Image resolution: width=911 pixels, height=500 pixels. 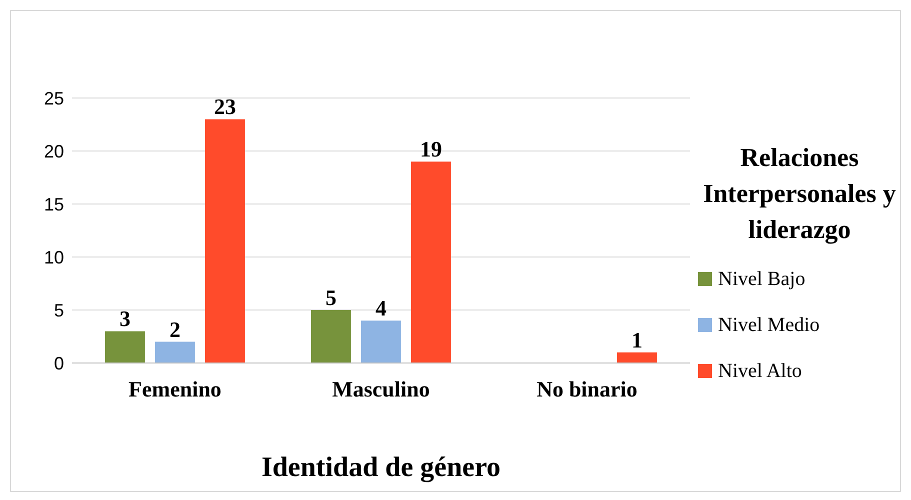 What do you see at coordinates (175, 389) in the screenshot?
I see `x-tick-label: Femenino` at bounding box center [175, 389].